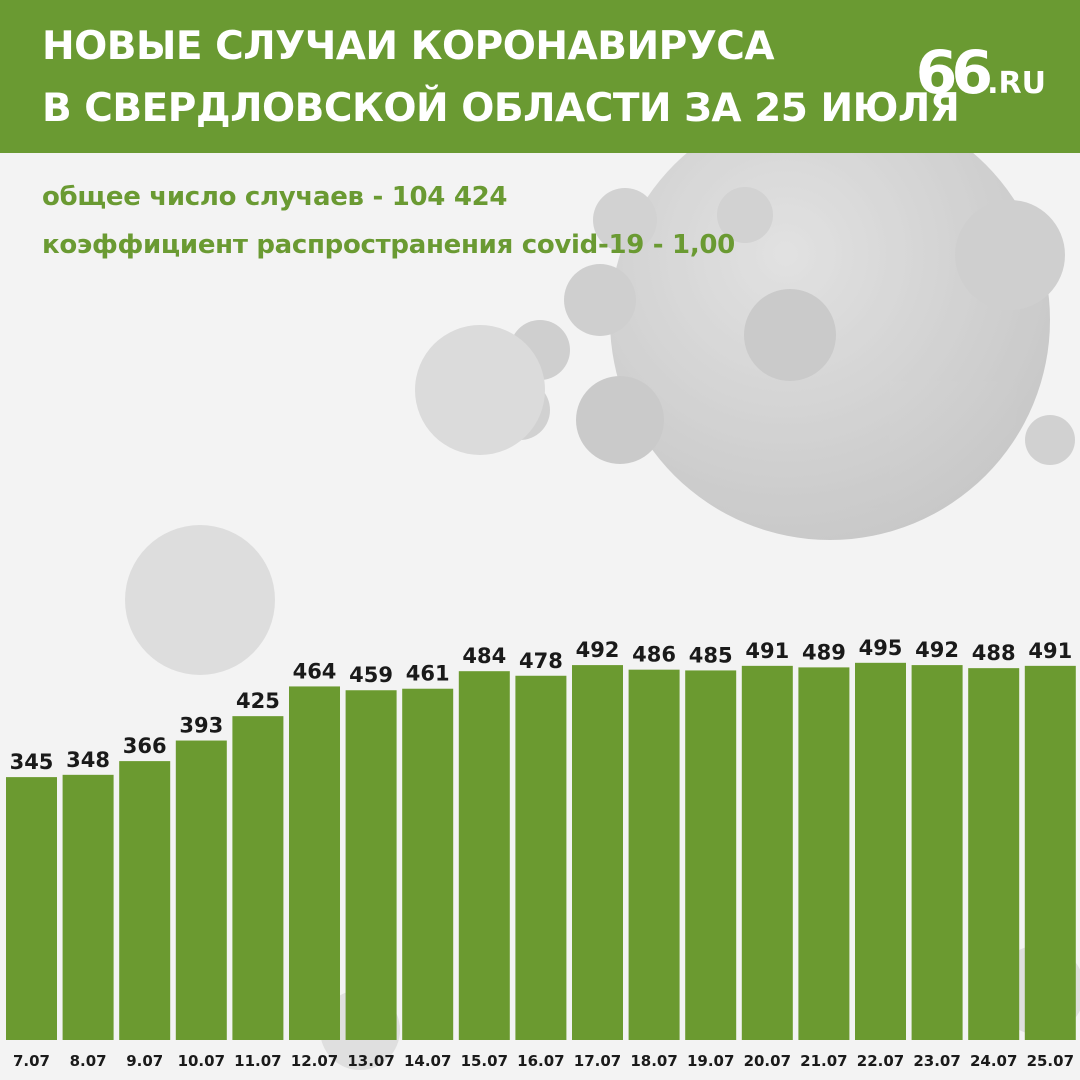  What do you see at coordinates (954, 73) in the screenshot?
I see `logo-number: 66` at bounding box center [954, 73].